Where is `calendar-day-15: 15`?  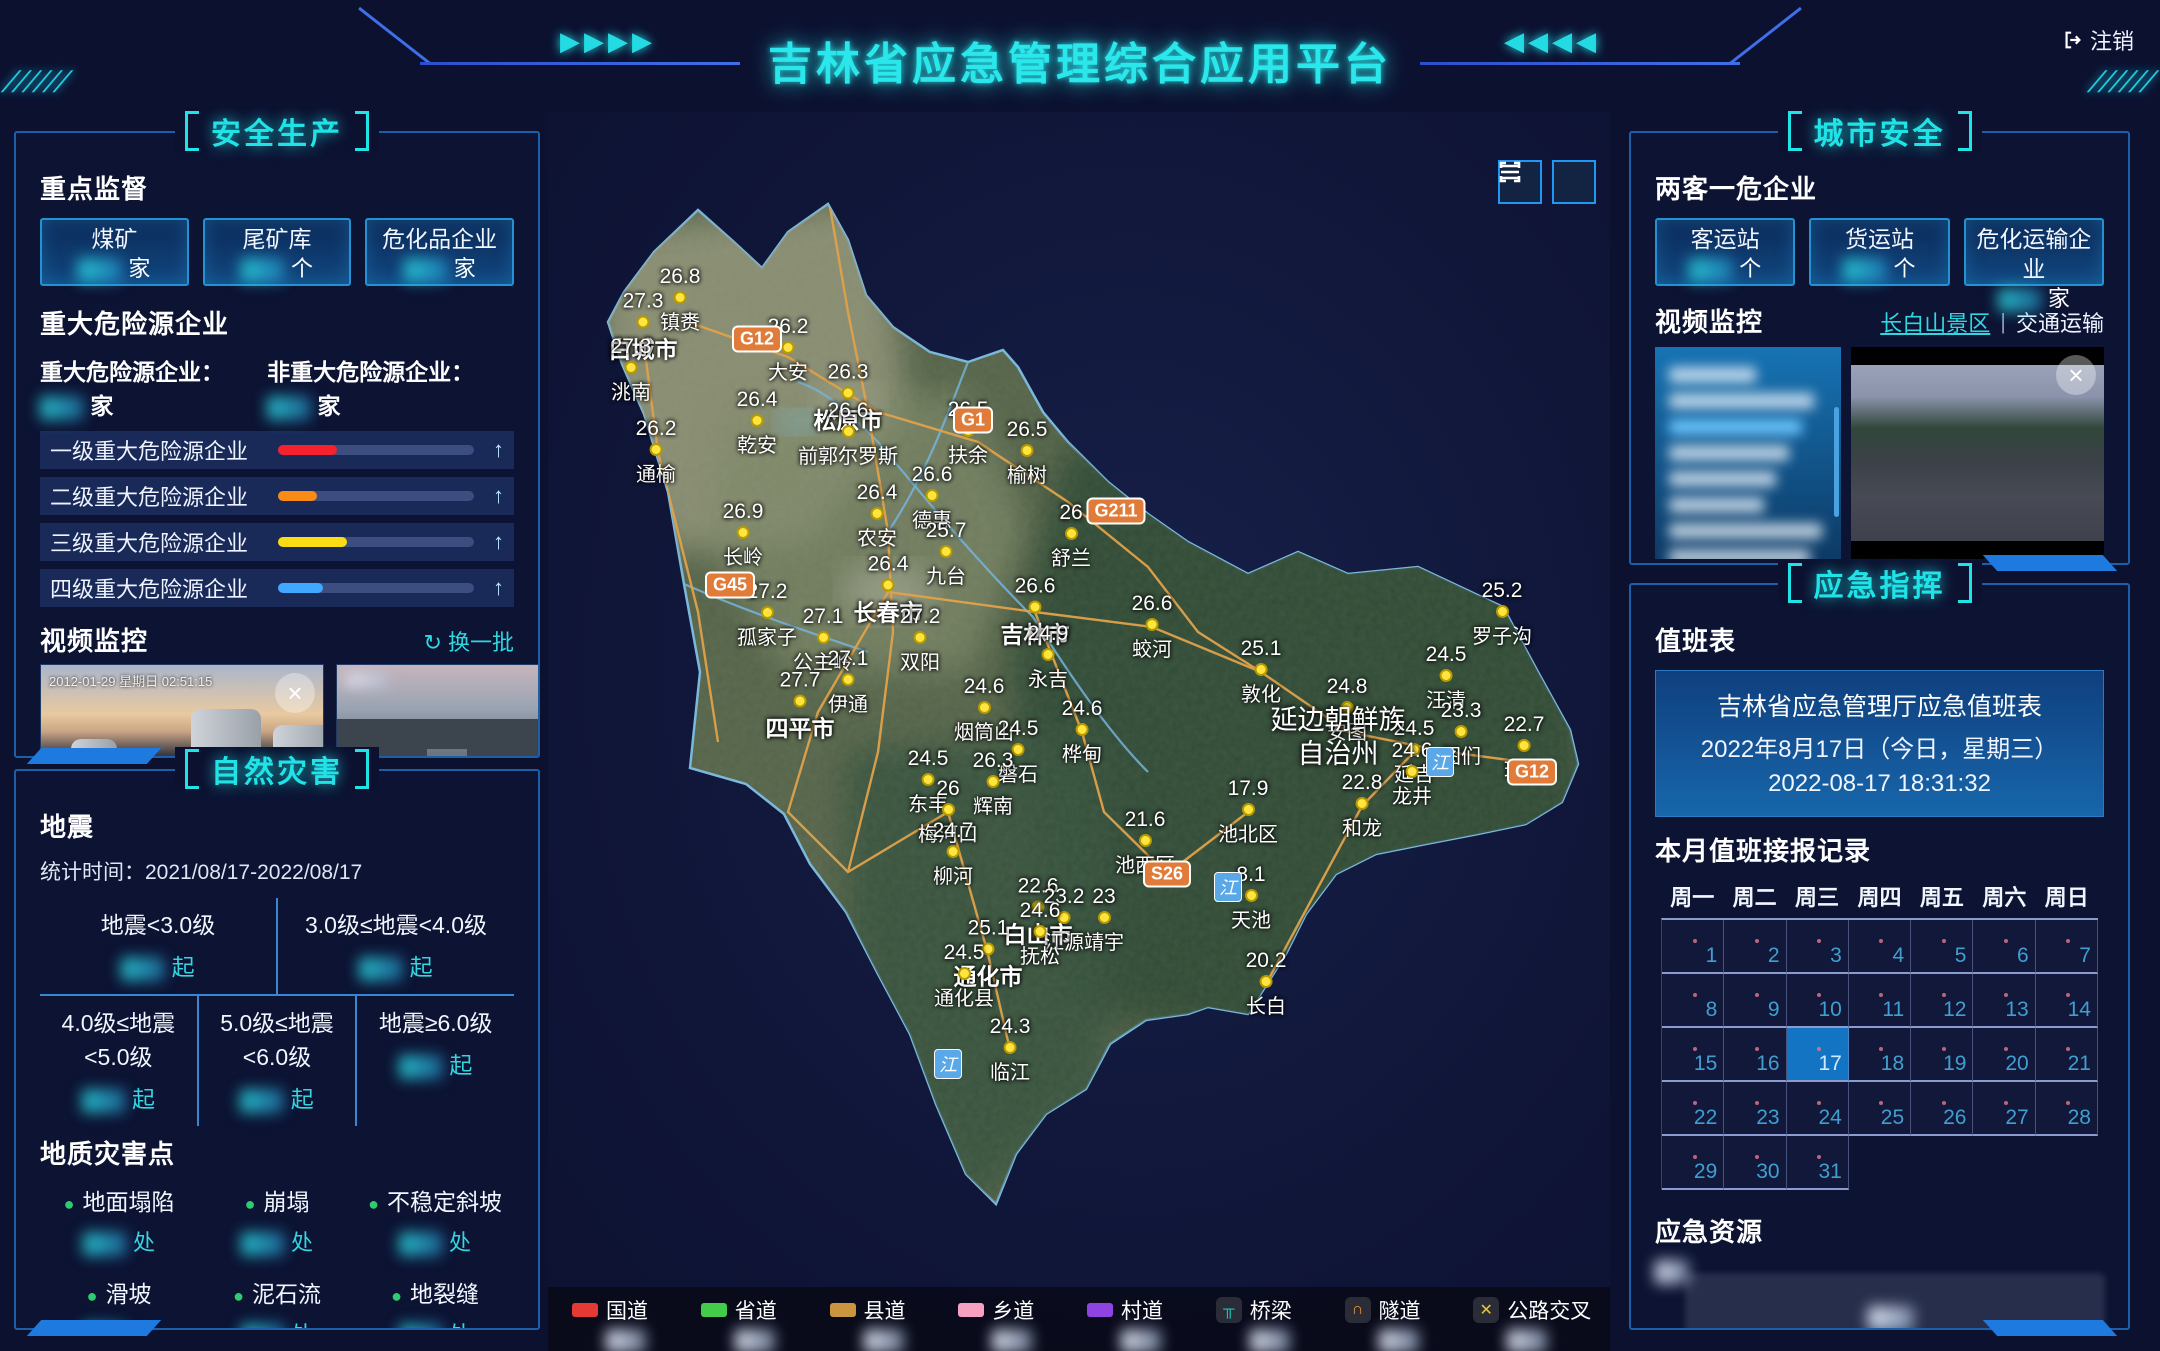
calendar-day-15: 15 is located at coordinates (1693, 1055).